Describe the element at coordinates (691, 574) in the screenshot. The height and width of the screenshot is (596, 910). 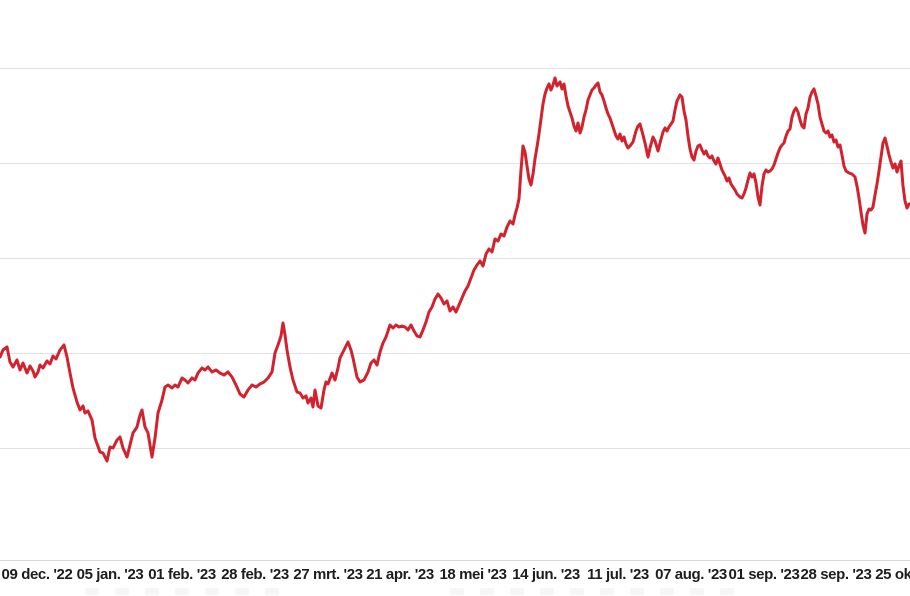
I see `x-axis-tick-label: 07 aug. '23` at that location.